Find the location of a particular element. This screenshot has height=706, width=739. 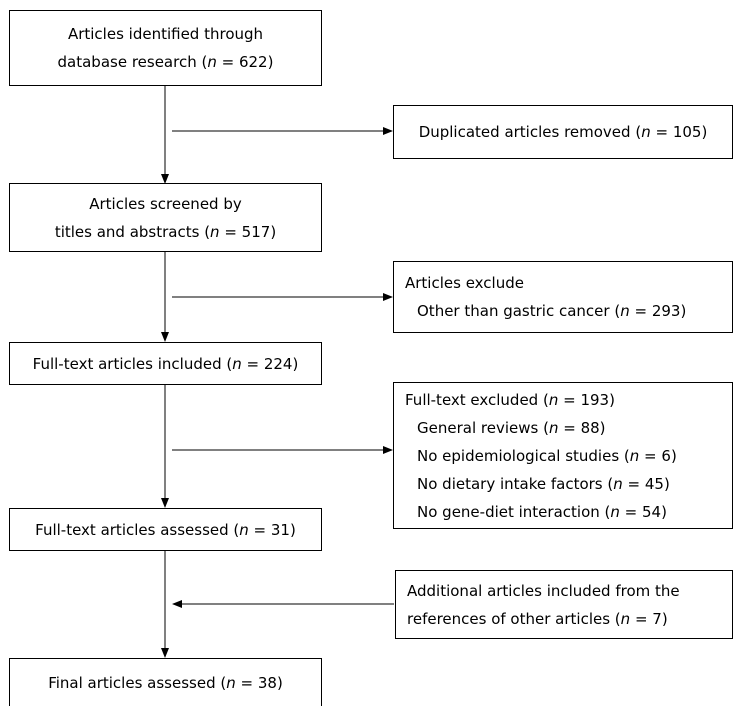

identified-line1: Articles identified through is located at coordinates (165, 34).